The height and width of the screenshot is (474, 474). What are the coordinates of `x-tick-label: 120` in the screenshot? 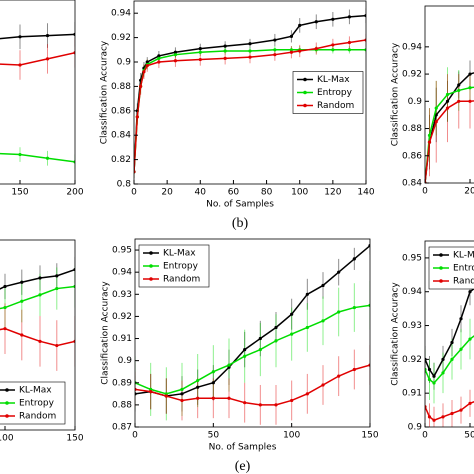 It's located at (332, 193).